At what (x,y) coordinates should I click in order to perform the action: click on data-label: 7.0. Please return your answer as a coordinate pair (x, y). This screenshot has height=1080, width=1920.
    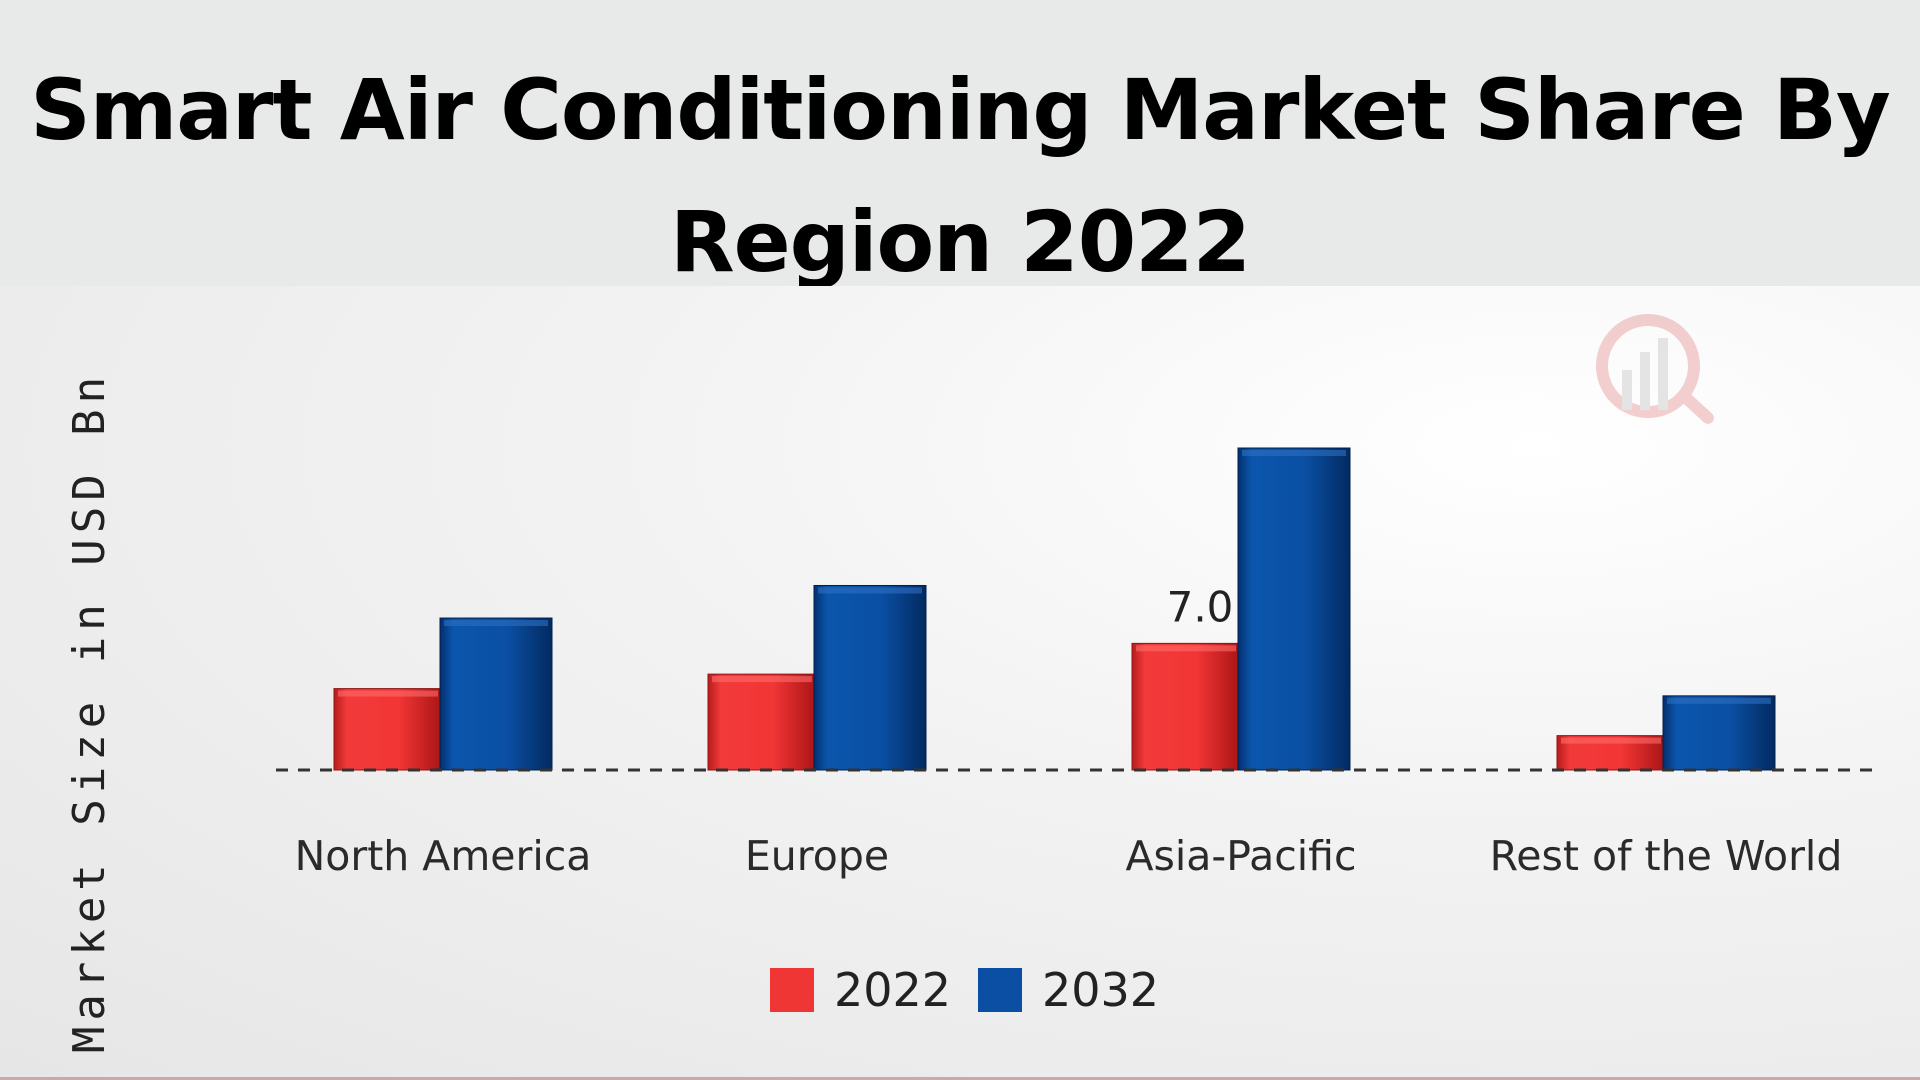
    Looking at the image, I should click on (1200, 606).